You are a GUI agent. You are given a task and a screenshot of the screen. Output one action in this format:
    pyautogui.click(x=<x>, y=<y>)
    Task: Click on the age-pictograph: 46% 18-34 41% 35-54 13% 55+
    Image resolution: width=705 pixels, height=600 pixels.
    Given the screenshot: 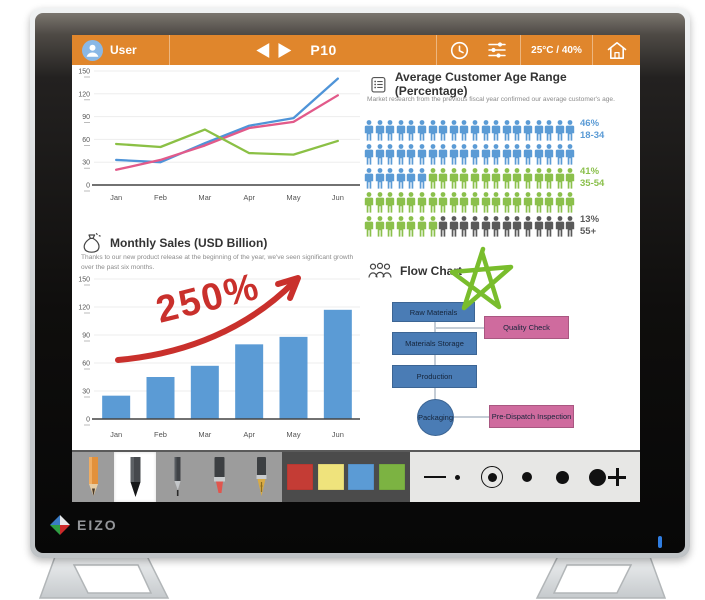 What is the action you would take?
    pyautogui.click(x=502, y=177)
    